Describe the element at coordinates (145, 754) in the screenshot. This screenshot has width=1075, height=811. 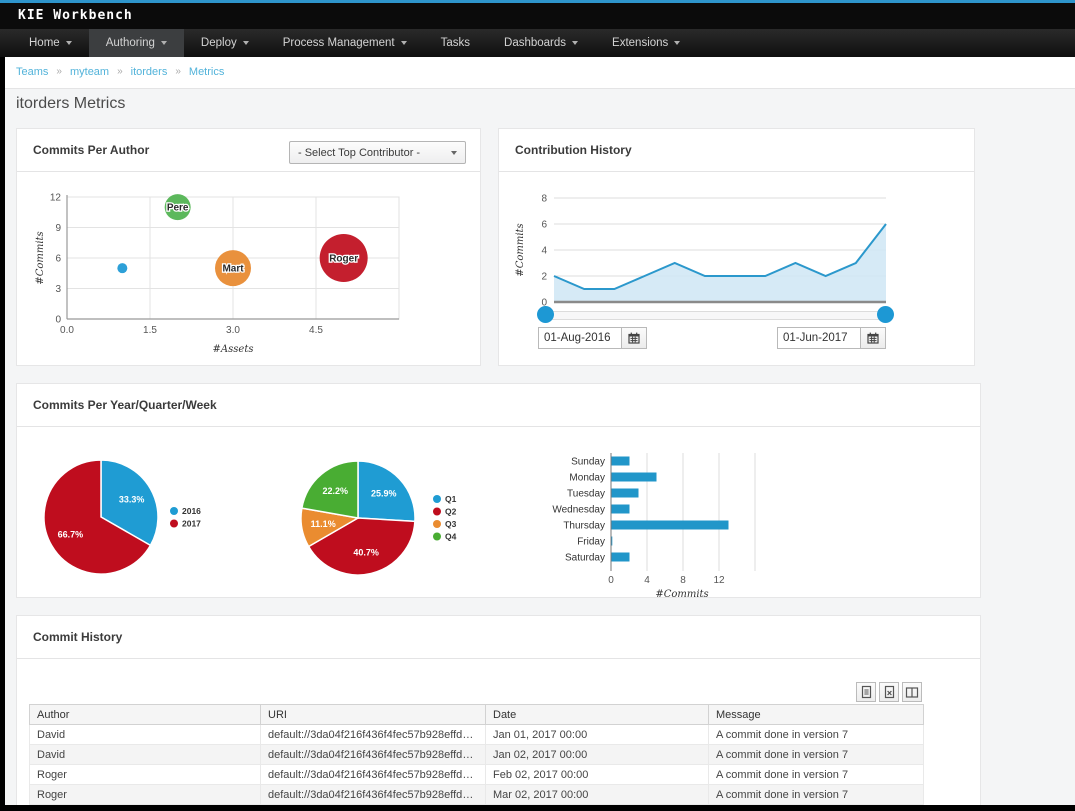
I see `table-cell: David` at that location.